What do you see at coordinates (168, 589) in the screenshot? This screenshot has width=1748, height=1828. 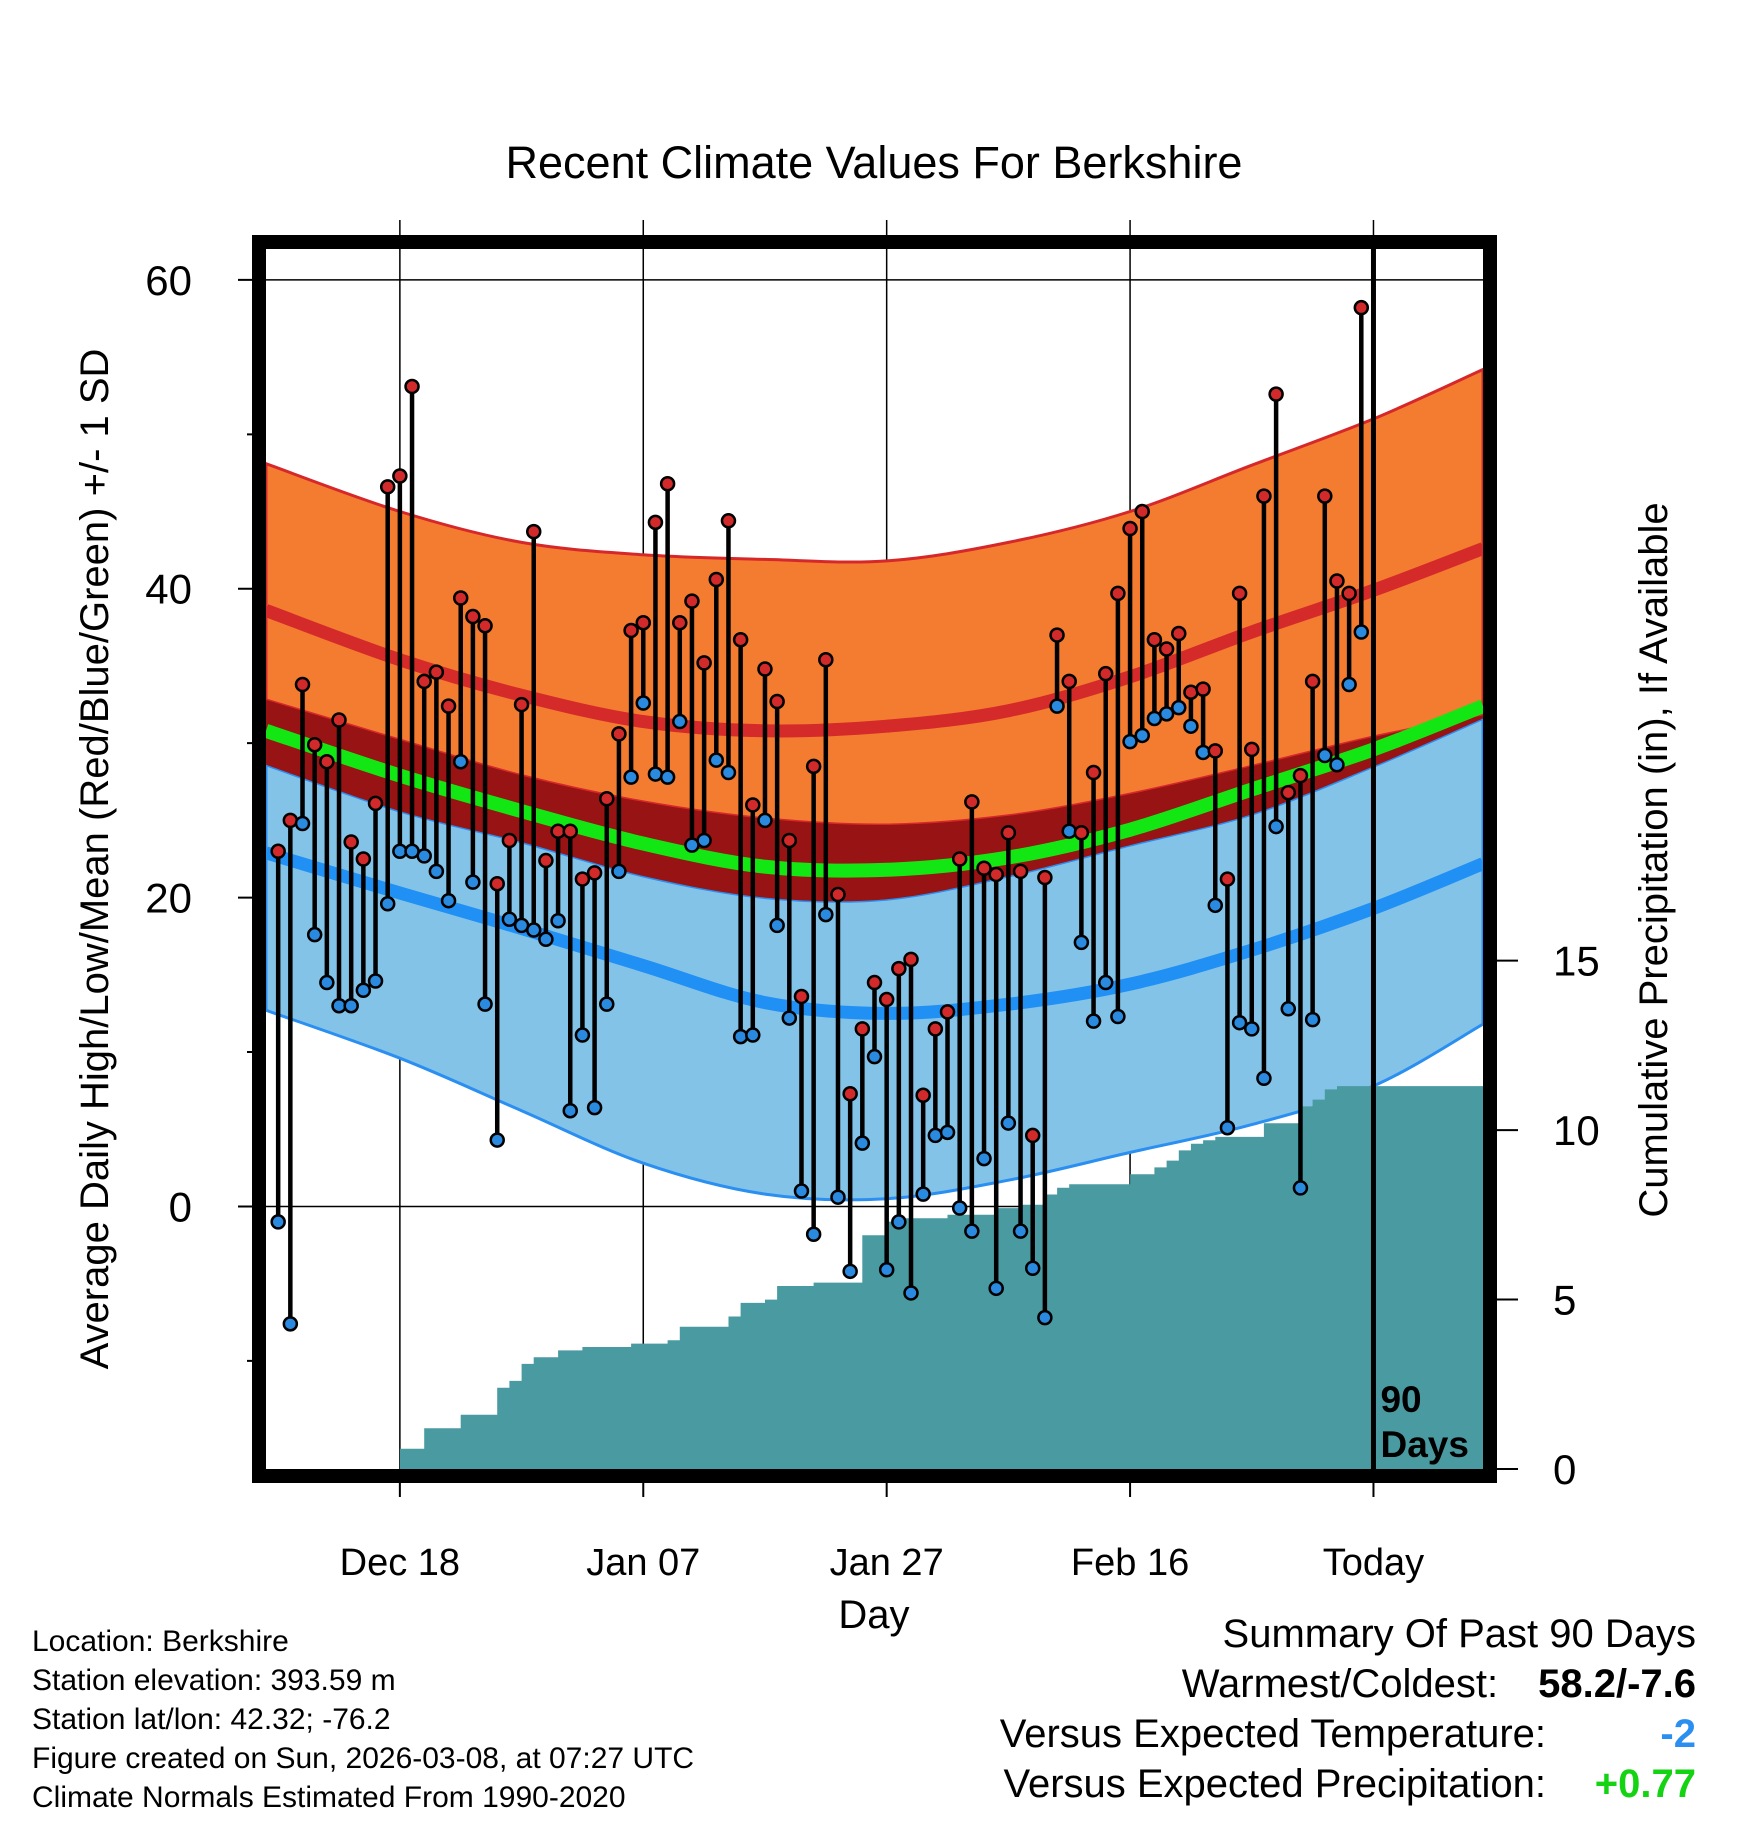 I see `y-left-tick-label: 40` at bounding box center [168, 589].